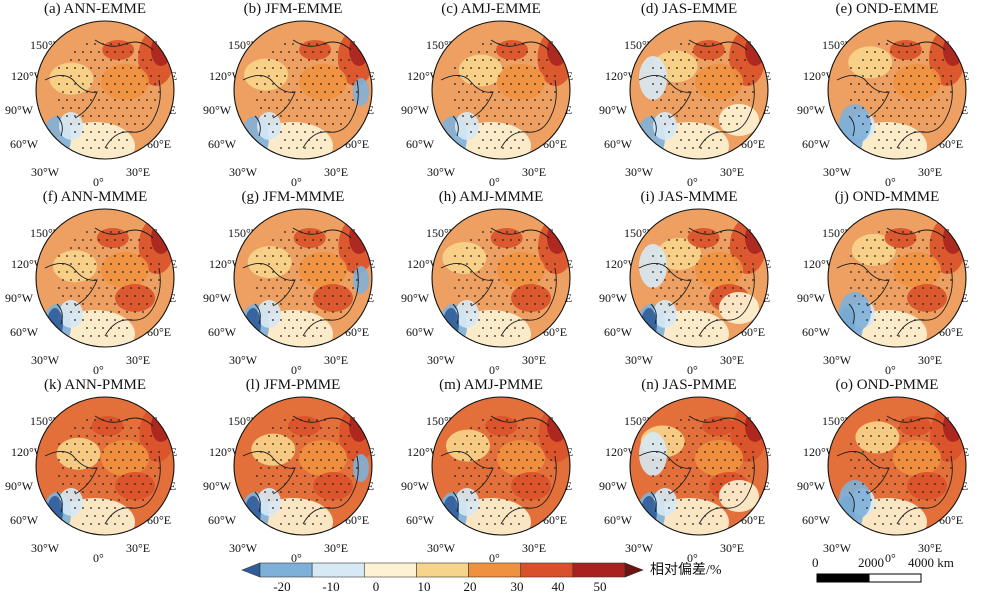 The height and width of the screenshot is (596, 1000). Describe the element at coordinates (689, 197) in the screenshot. I see `panel-title: (i) JAS-MMME` at that location.